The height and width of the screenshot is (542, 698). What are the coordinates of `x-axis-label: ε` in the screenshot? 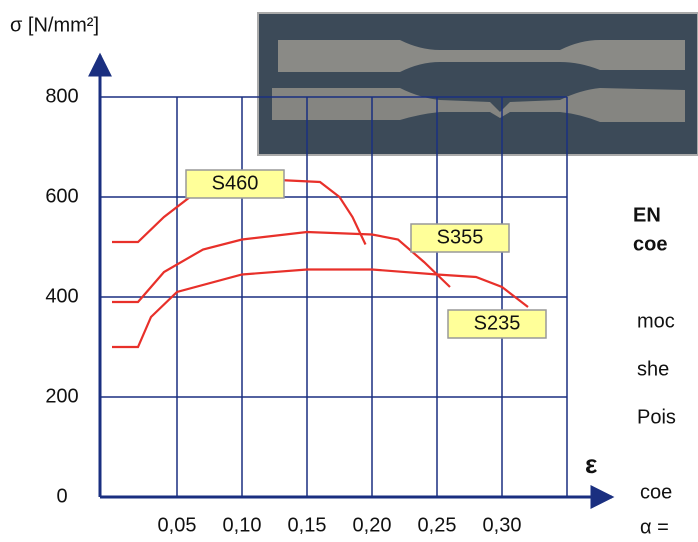 It's located at (591, 464).